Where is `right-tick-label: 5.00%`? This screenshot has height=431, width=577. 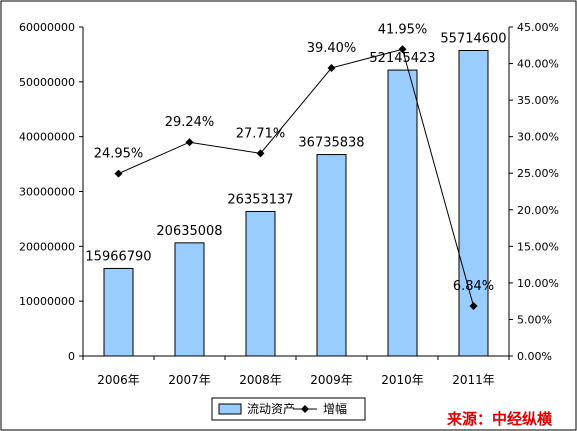
right-tick-label: 5.00% is located at coordinates (534, 319).